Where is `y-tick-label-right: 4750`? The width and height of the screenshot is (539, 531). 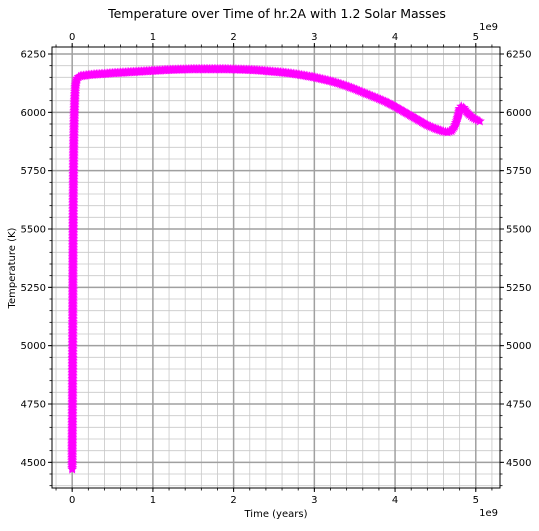
y-tick-label-right: 4750 is located at coordinates (518, 405).